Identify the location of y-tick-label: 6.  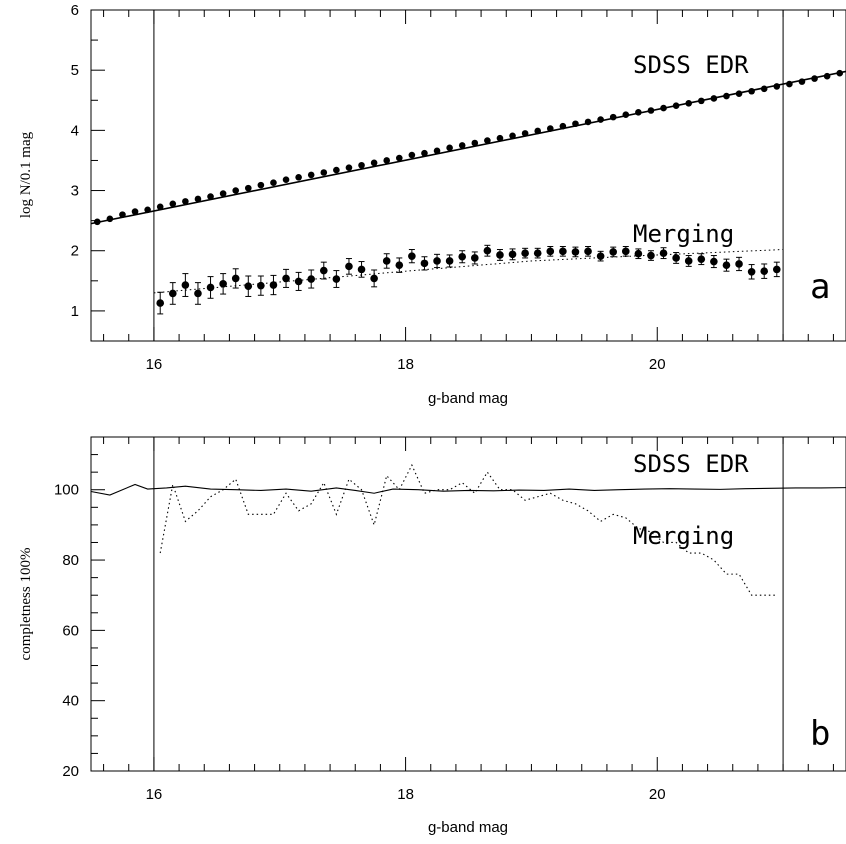
(75, 10).